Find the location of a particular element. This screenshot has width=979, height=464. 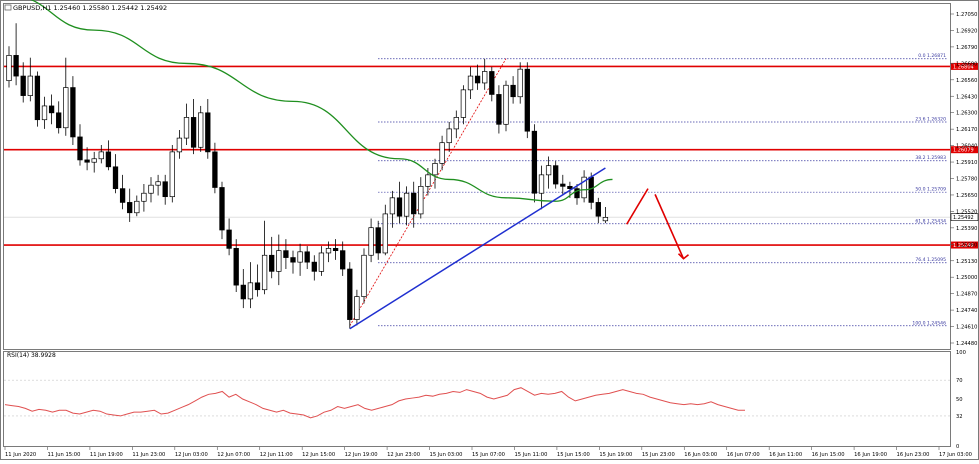

current-price-tag is located at coordinates (964, 217).